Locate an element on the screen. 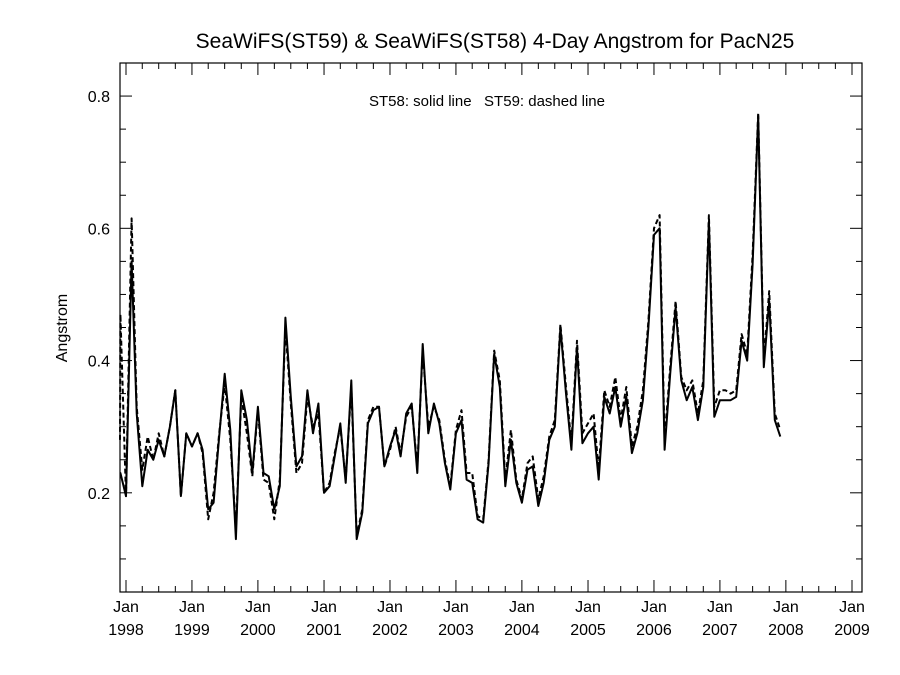 The height and width of the screenshot is (675, 900). x-tick-label-year: 2002 is located at coordinates (390, 630).